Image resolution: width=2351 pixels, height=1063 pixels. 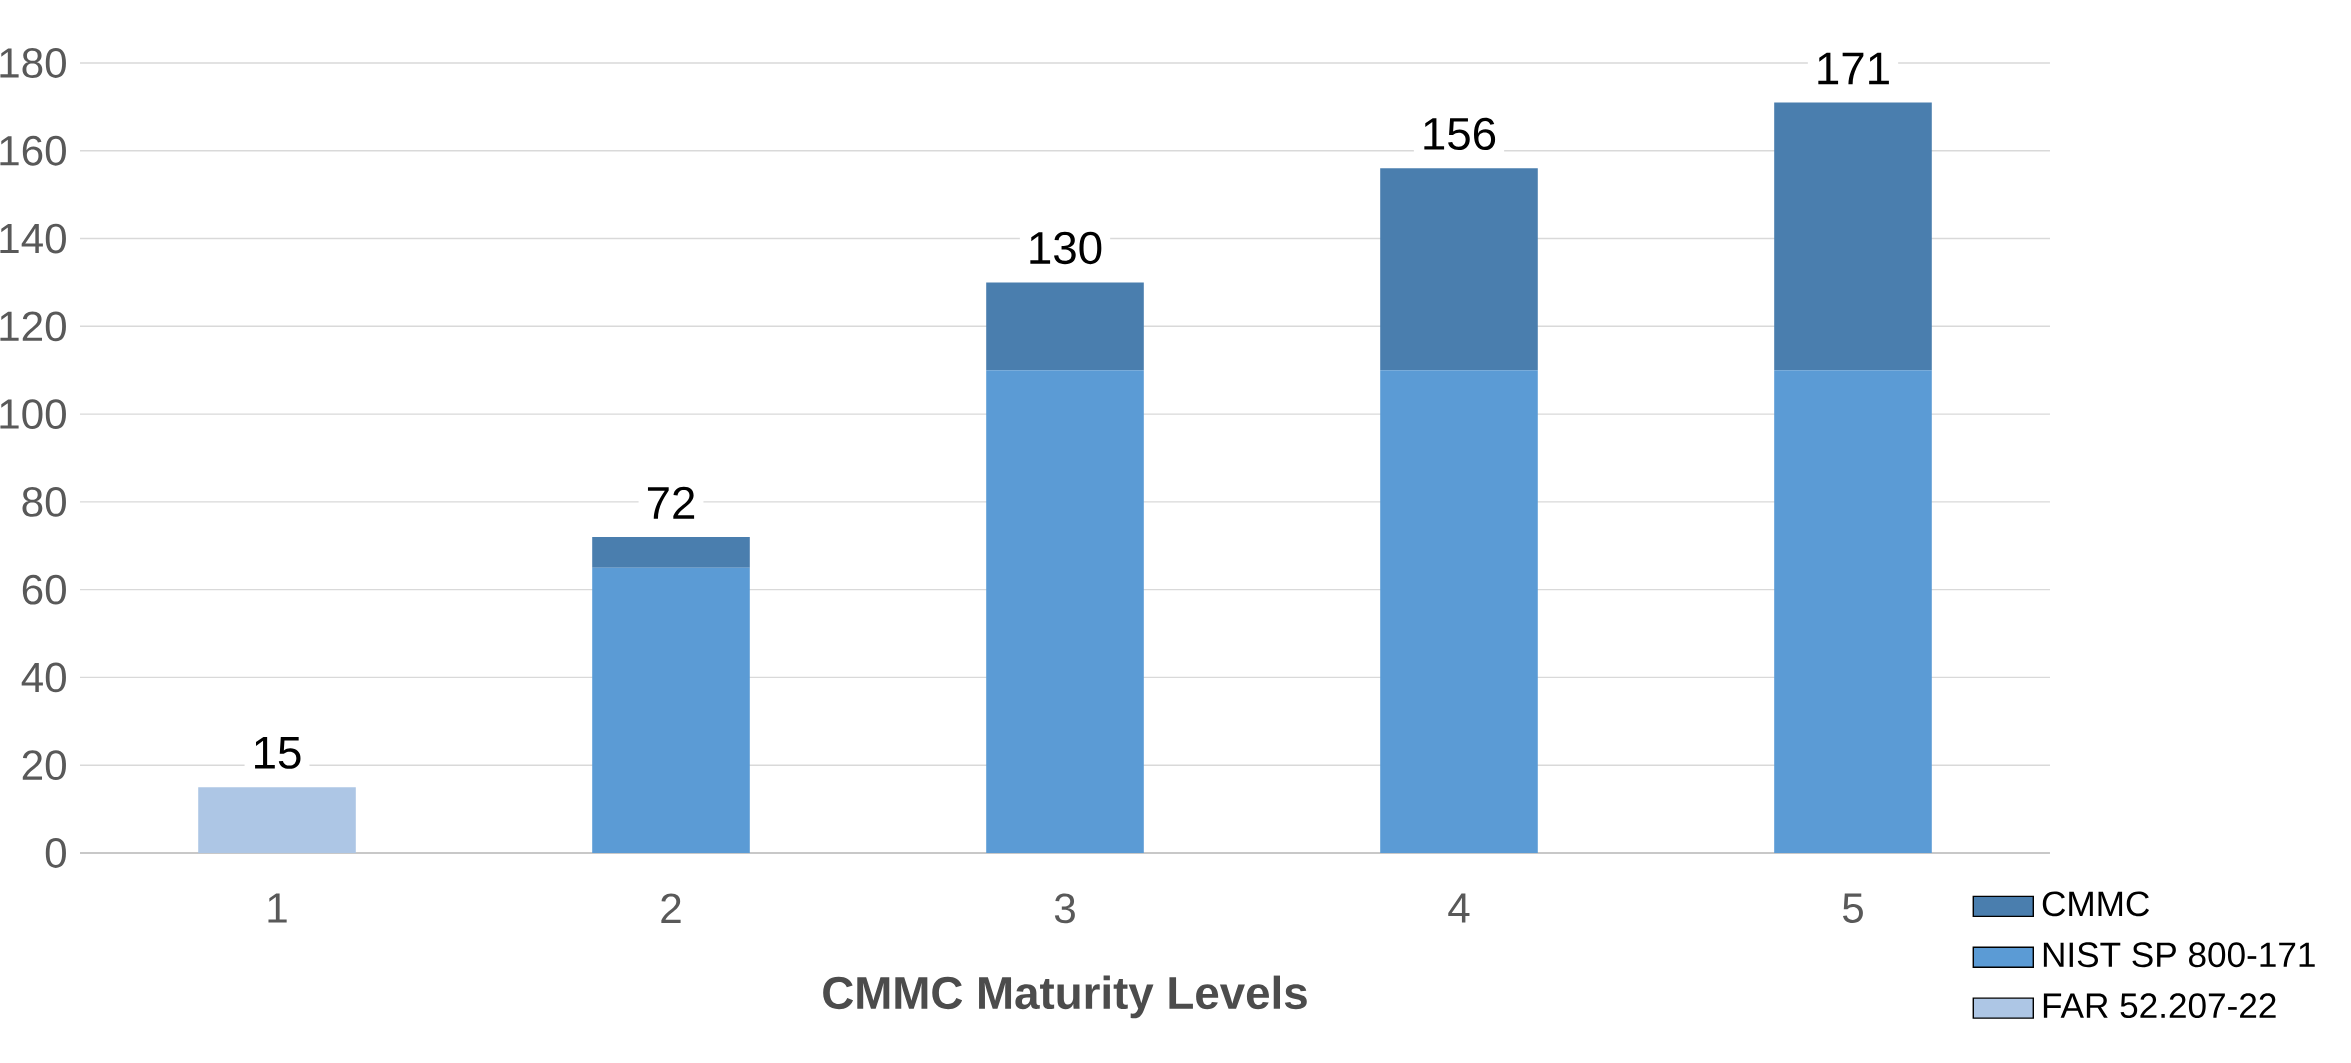 What do you see at coordinates (2095, 904) in the screenshot?
I see `legend-label: CMMC` at bounding box center [2095, 904].